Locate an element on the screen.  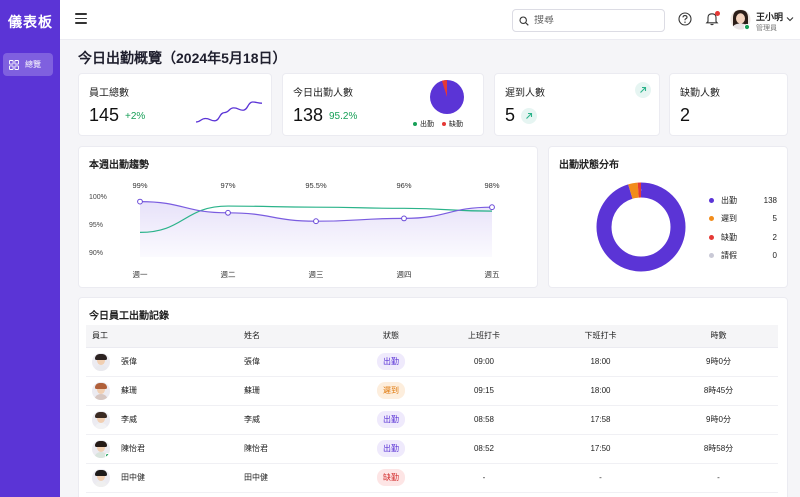
x-tick-label: 週一 is located at coordinates (140, 274).